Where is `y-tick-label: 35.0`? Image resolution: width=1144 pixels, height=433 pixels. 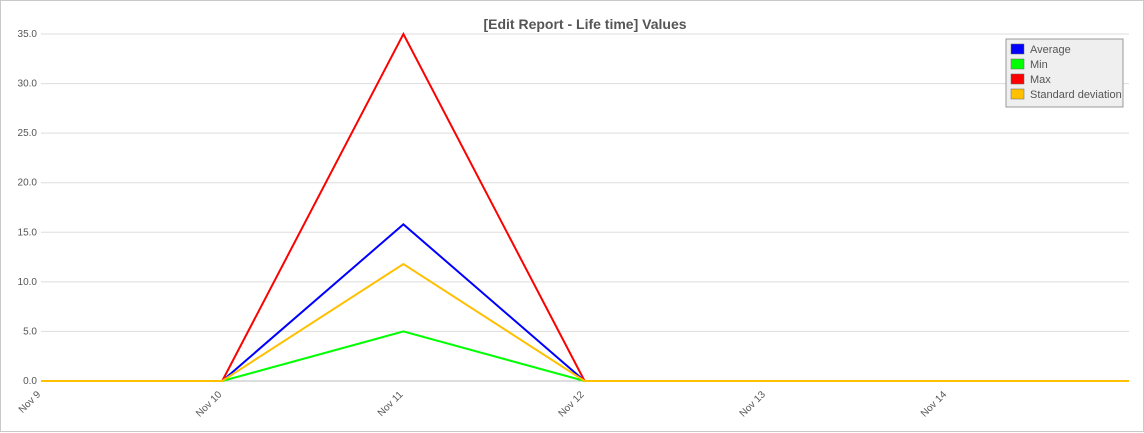
y-tick-label: 35.0 is located at coordinates (28, 34).